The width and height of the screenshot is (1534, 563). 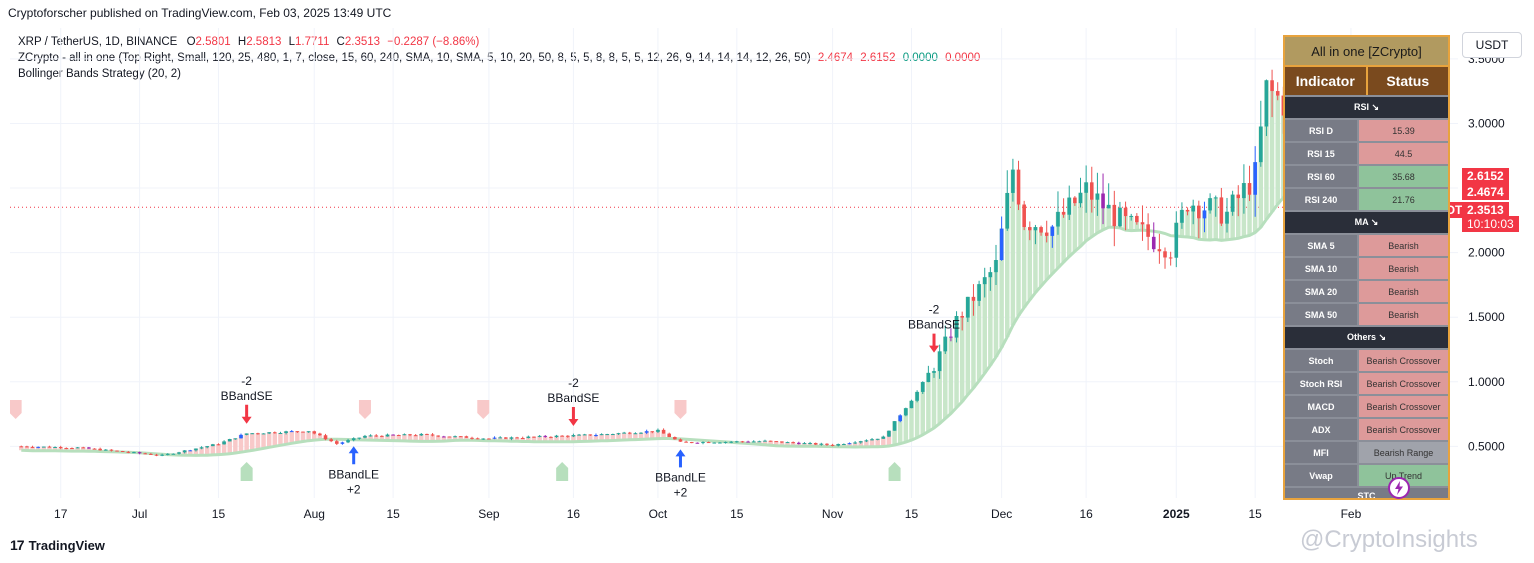 I want to click on buy-arrow-icon, so click(x=353, y=455).